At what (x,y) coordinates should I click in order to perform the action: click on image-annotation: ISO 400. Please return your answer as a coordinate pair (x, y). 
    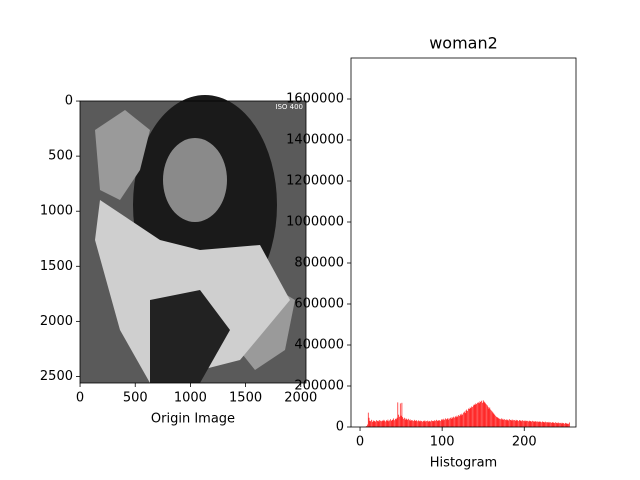
    Looking at the image, I should click on (289, 107).